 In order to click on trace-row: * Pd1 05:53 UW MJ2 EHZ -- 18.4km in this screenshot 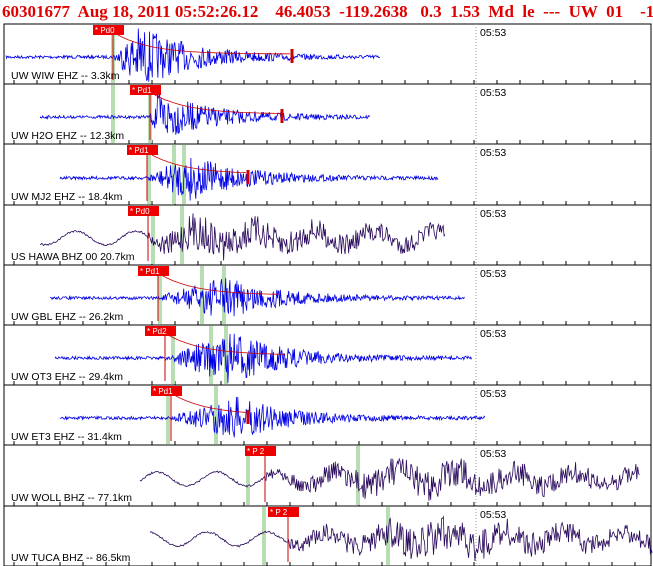, I will do `click(327, 174)`.